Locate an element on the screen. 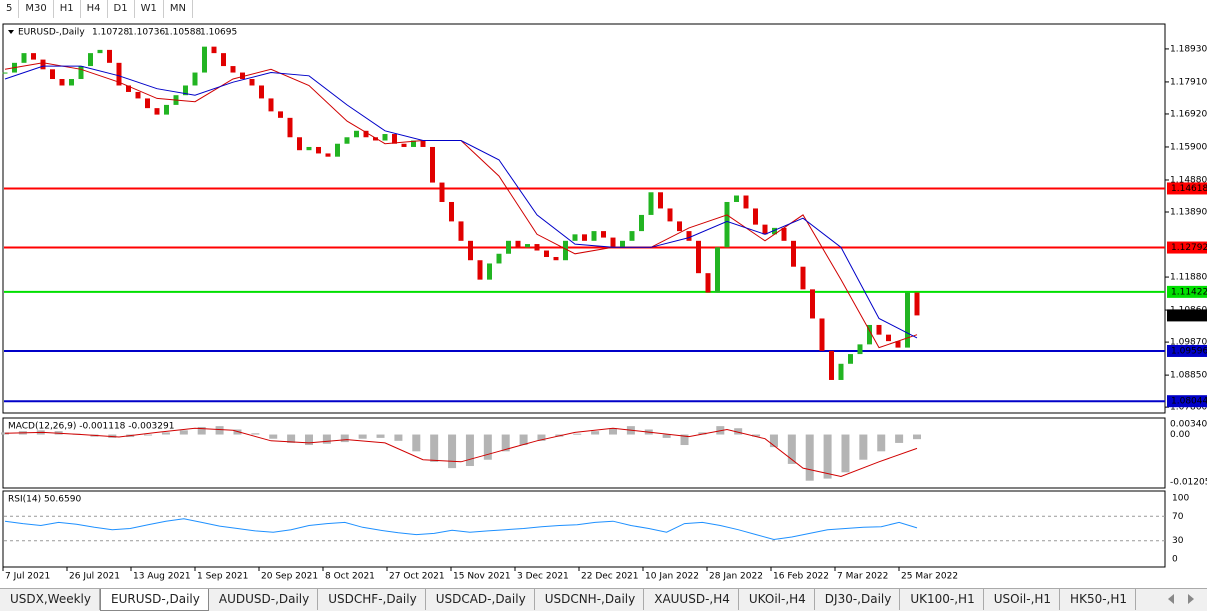 This screenshot has width=1207, height=611. rsi-line is located at coordinates (461, 529).